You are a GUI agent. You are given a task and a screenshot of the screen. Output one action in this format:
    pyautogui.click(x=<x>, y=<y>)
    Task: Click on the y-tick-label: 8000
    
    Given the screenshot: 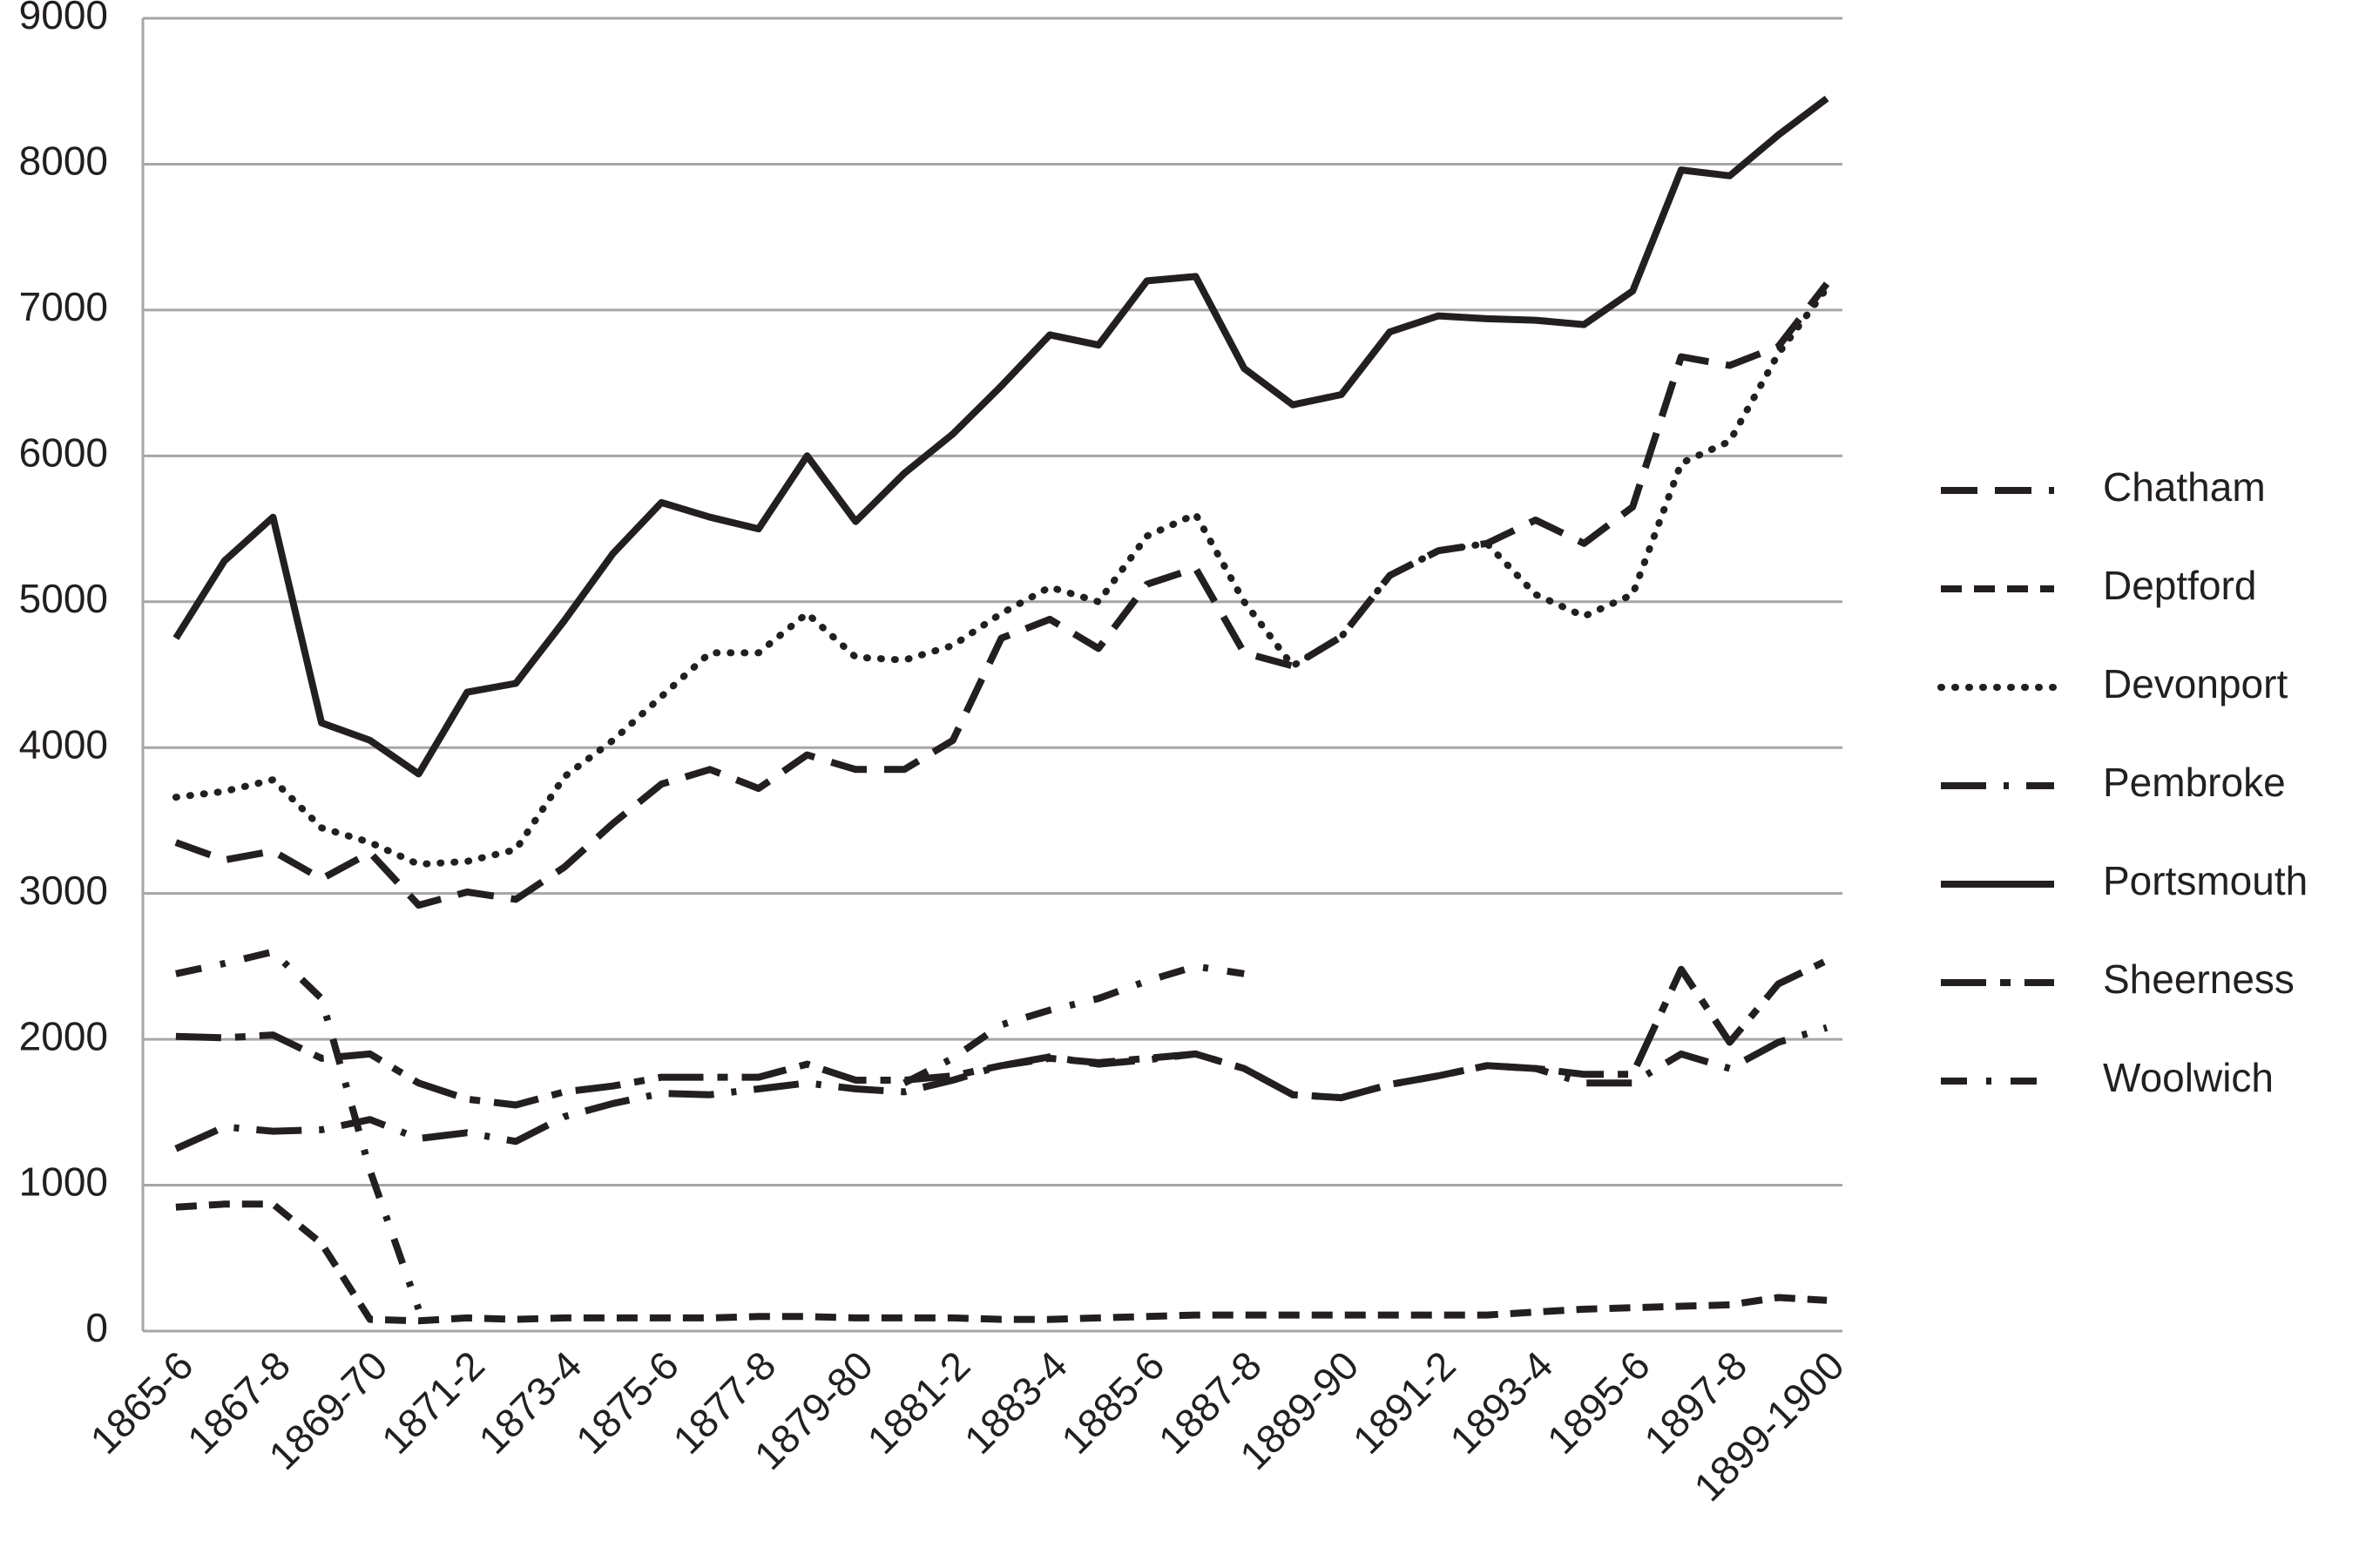 What is the action you would take?
    pyautogui.click(x=63, y=161)
    